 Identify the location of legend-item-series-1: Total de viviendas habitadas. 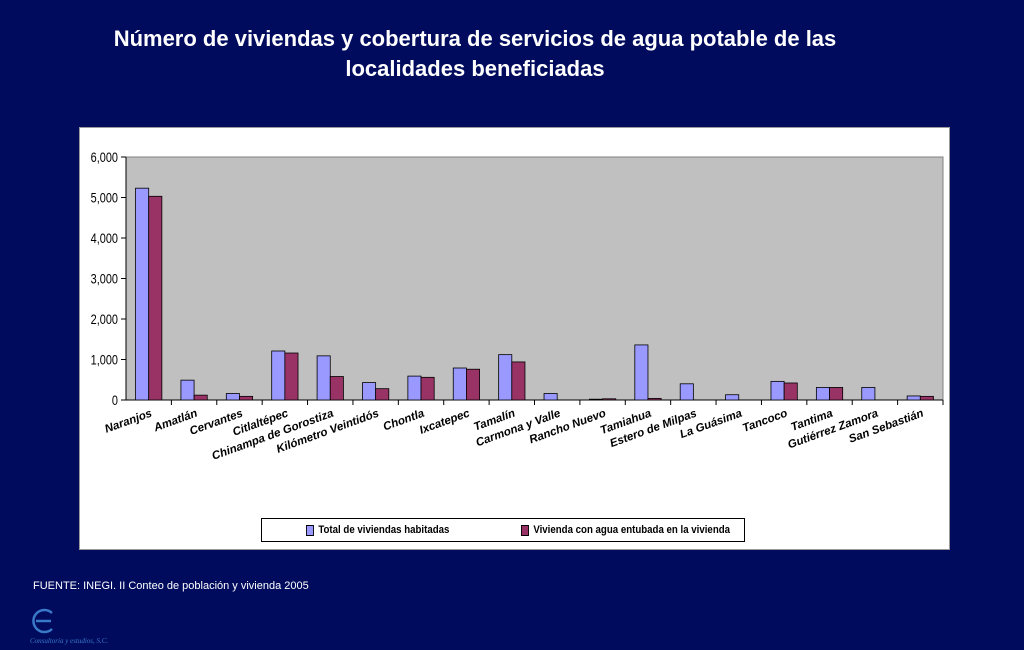
(377, 530).